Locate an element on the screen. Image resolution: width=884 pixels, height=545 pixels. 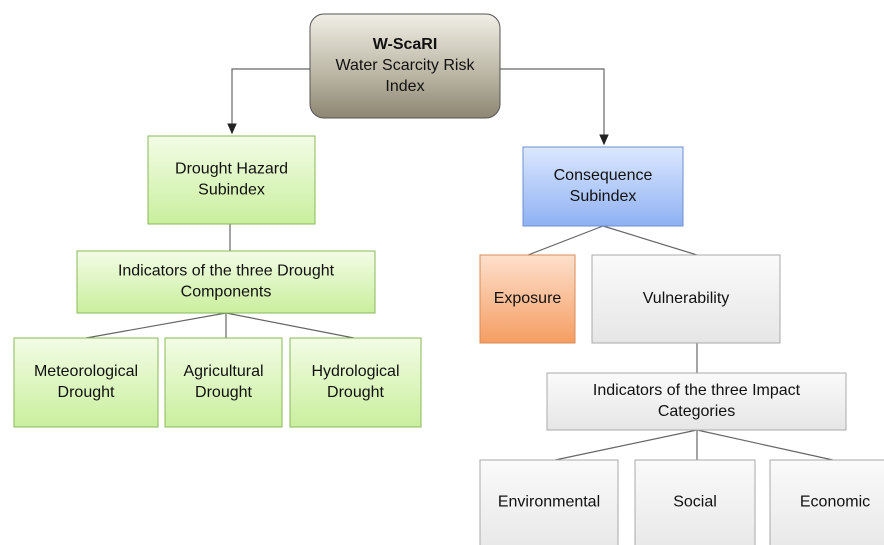
node: Economic is located at coordinates (826, 502).